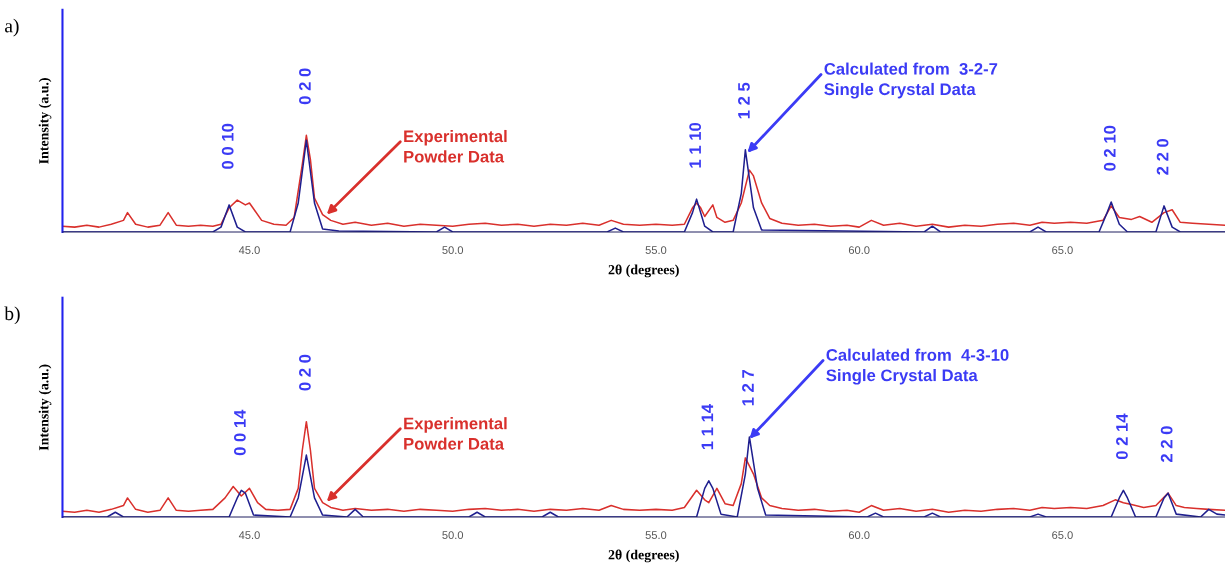 The height and width of the screenshot is (577, 1225). I want to click on annotation: 0 0 10, so click(227, 146).